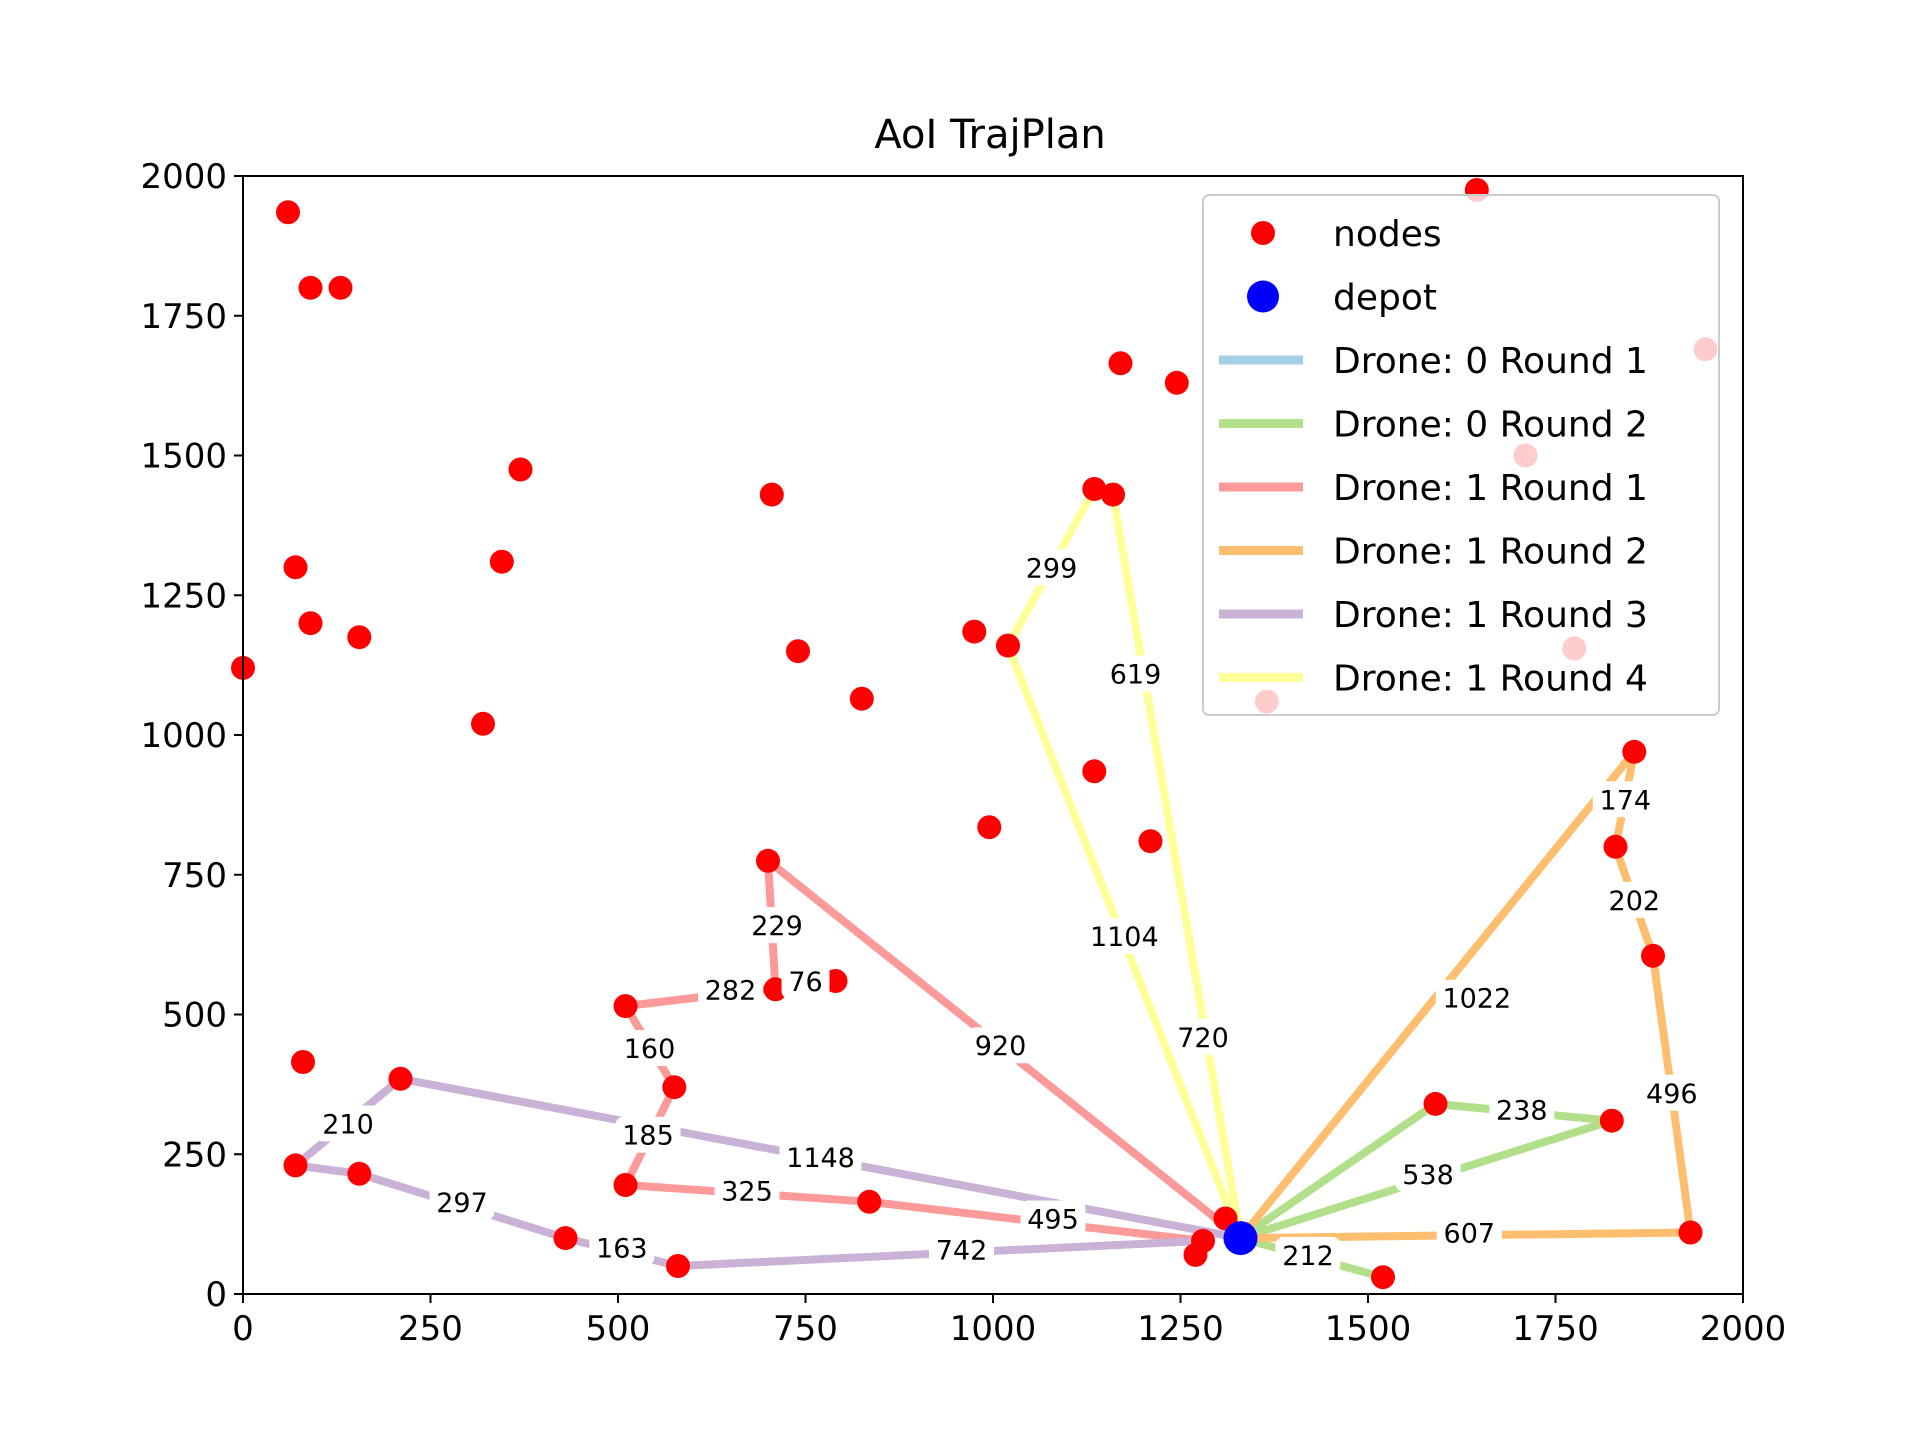  Describe the element at coordinates (183, 317) in the screenshot. I see `y-tick-label-7: 1750` at that location.